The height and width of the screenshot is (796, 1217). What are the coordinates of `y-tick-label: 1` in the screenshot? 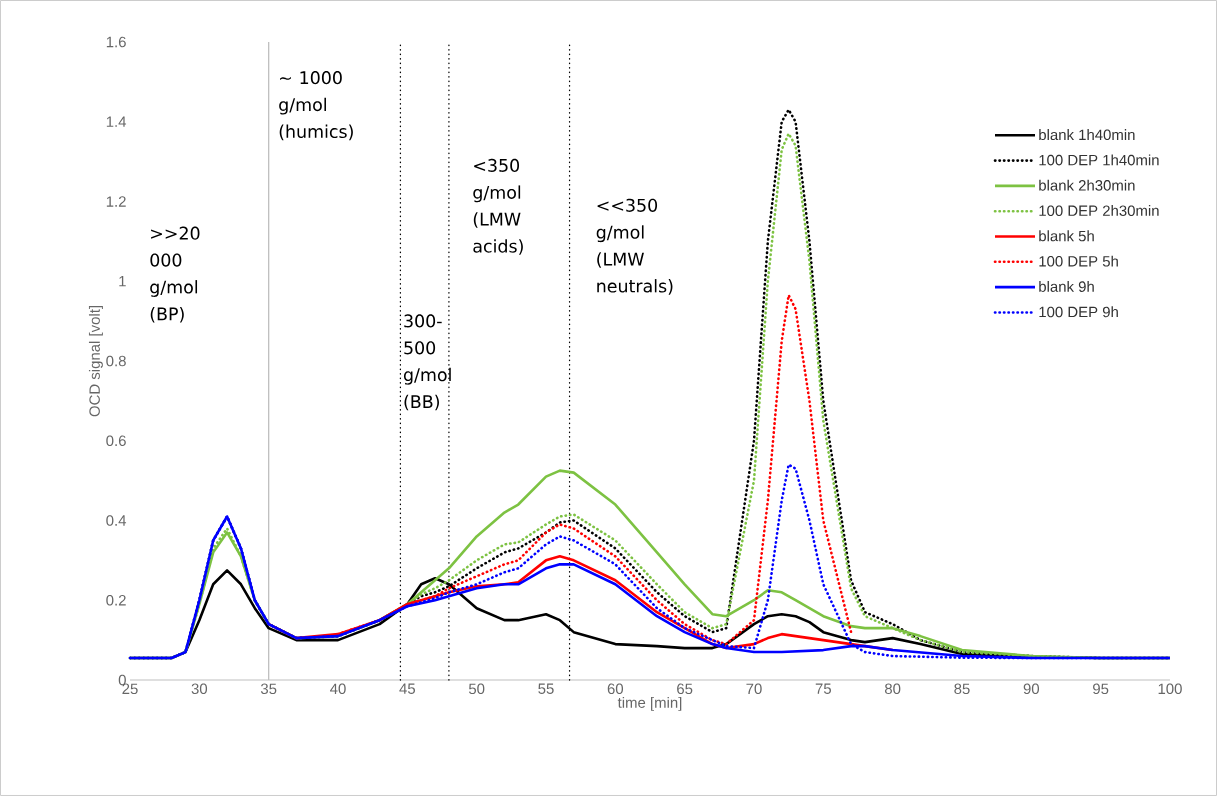 It's located at (122, 281).